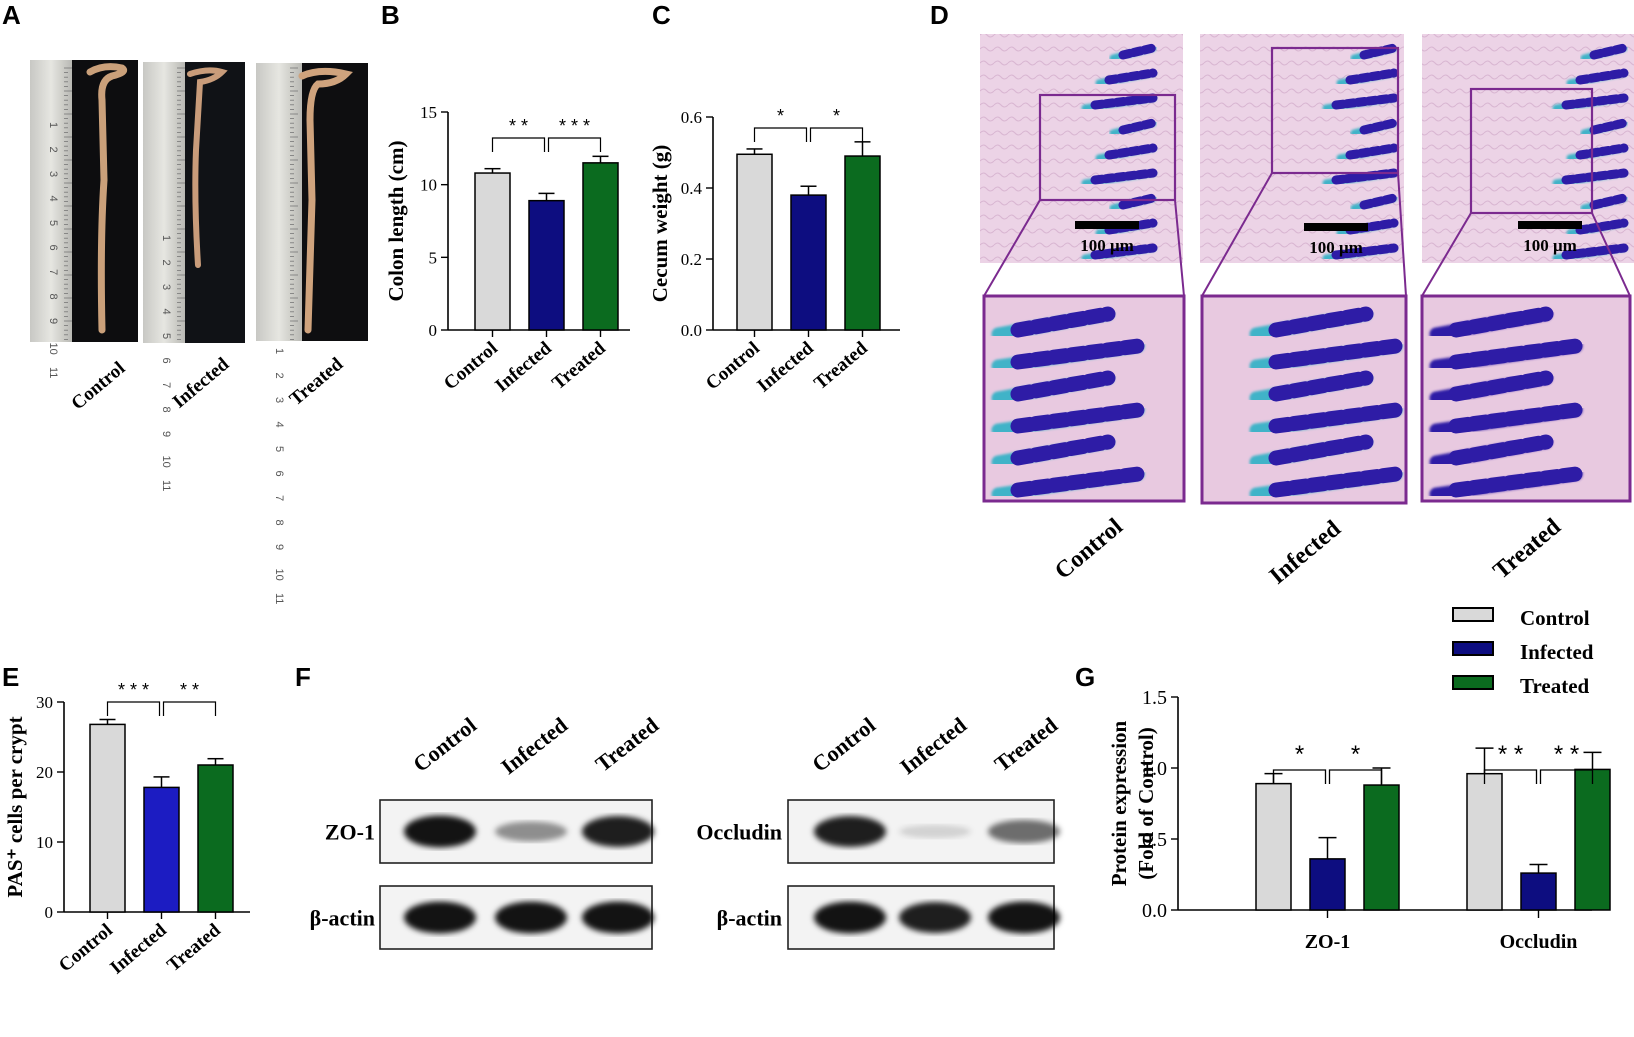 Image resolution: width=1634 pixels, height=1037 pixels. I want to click on legend-swatch-control, so click(1473, 614).